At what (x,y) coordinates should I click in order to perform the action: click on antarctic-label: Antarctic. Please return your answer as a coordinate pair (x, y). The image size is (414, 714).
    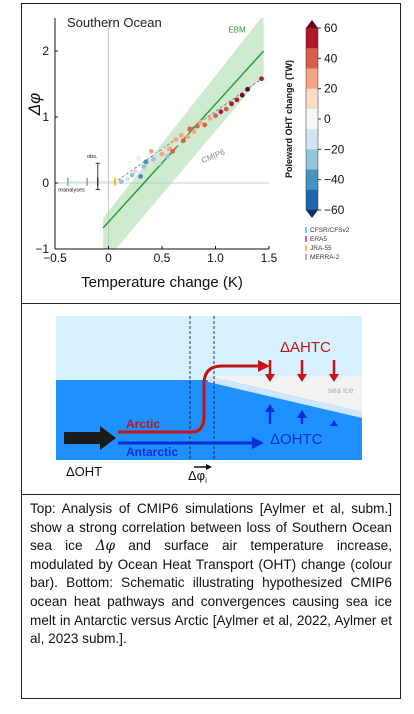
    Looking at the image, I should click on (152, 452).